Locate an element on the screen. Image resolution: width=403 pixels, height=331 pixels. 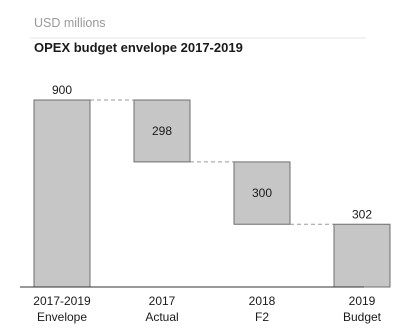
category-tick-label: 2017 is located at coordinates (162, 301).